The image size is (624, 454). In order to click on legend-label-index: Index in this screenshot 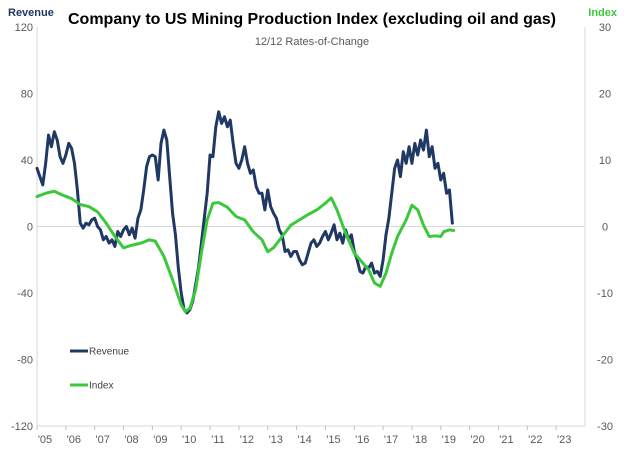, I will do `click(101, 386)`.